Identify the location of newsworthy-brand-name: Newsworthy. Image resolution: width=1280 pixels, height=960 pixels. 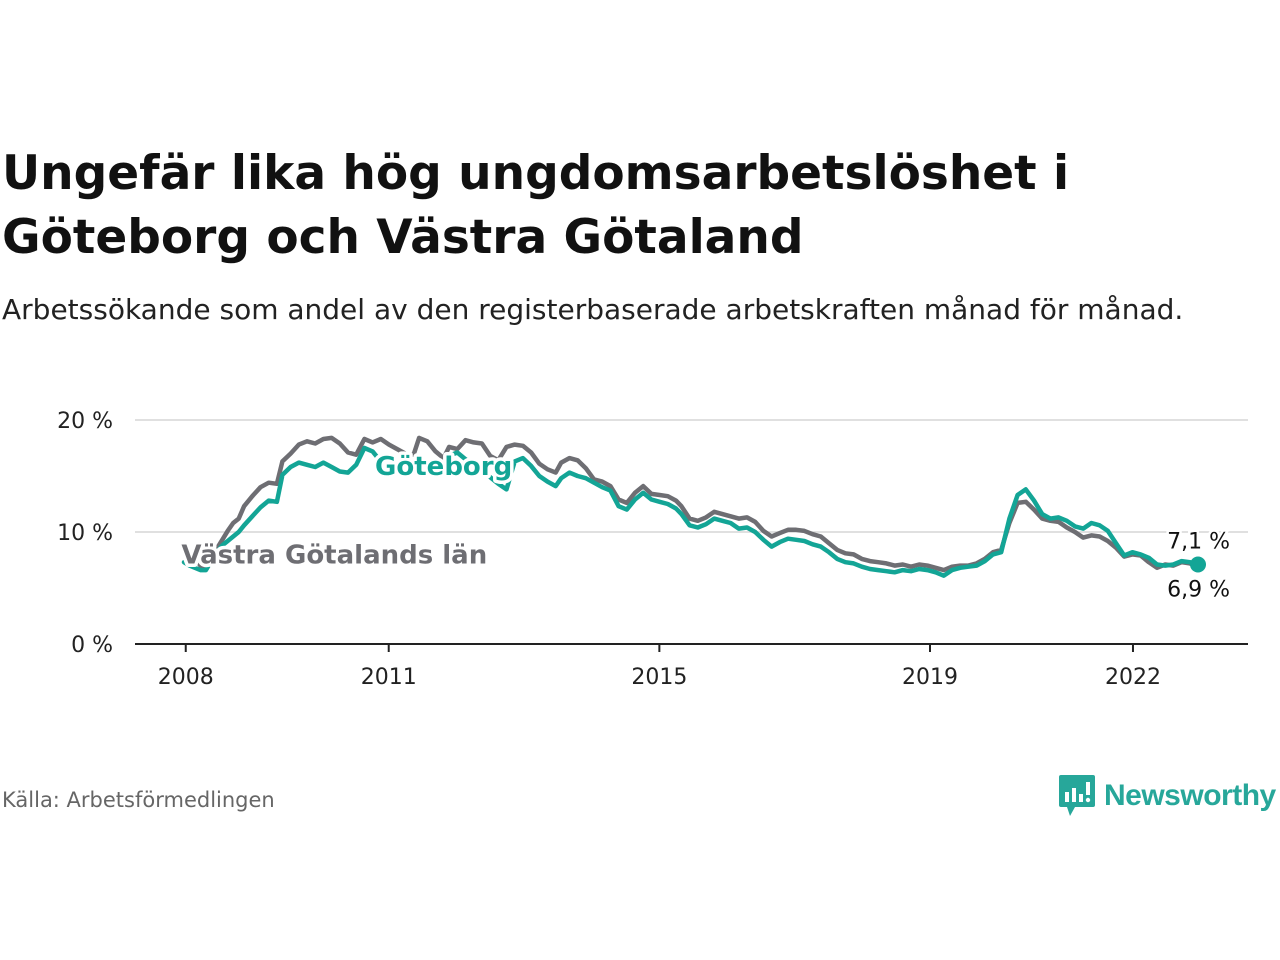
(1190, 795).